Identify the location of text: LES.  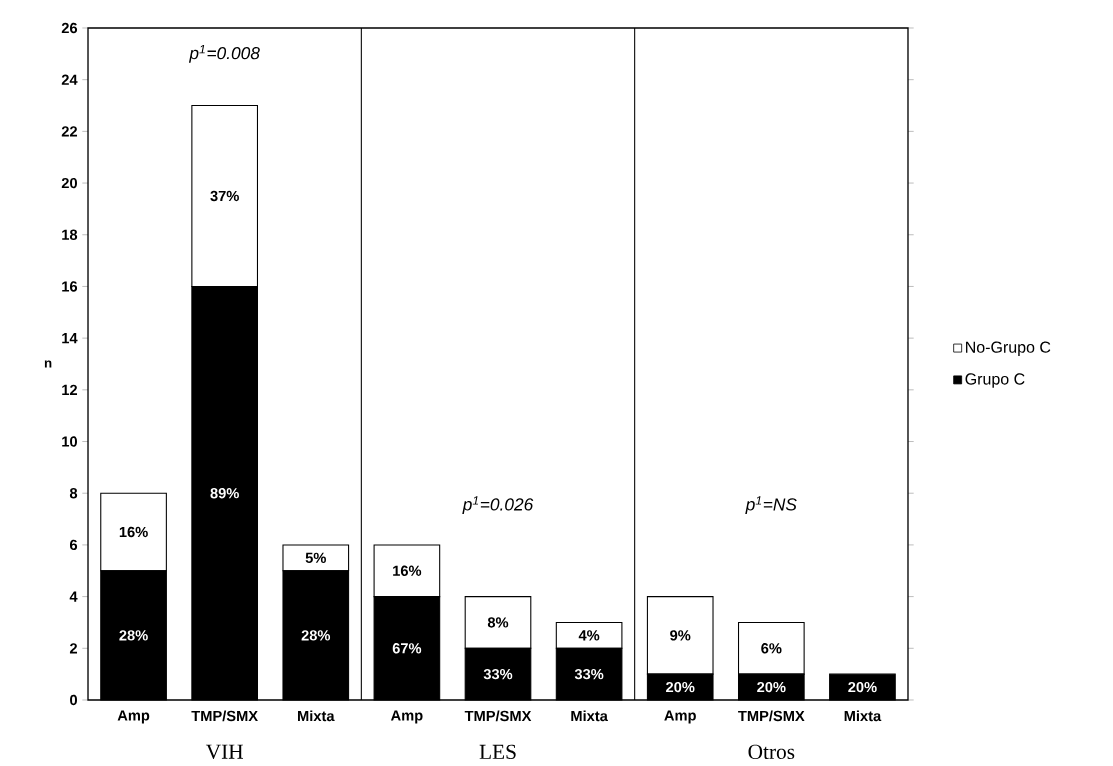
(497, 752).